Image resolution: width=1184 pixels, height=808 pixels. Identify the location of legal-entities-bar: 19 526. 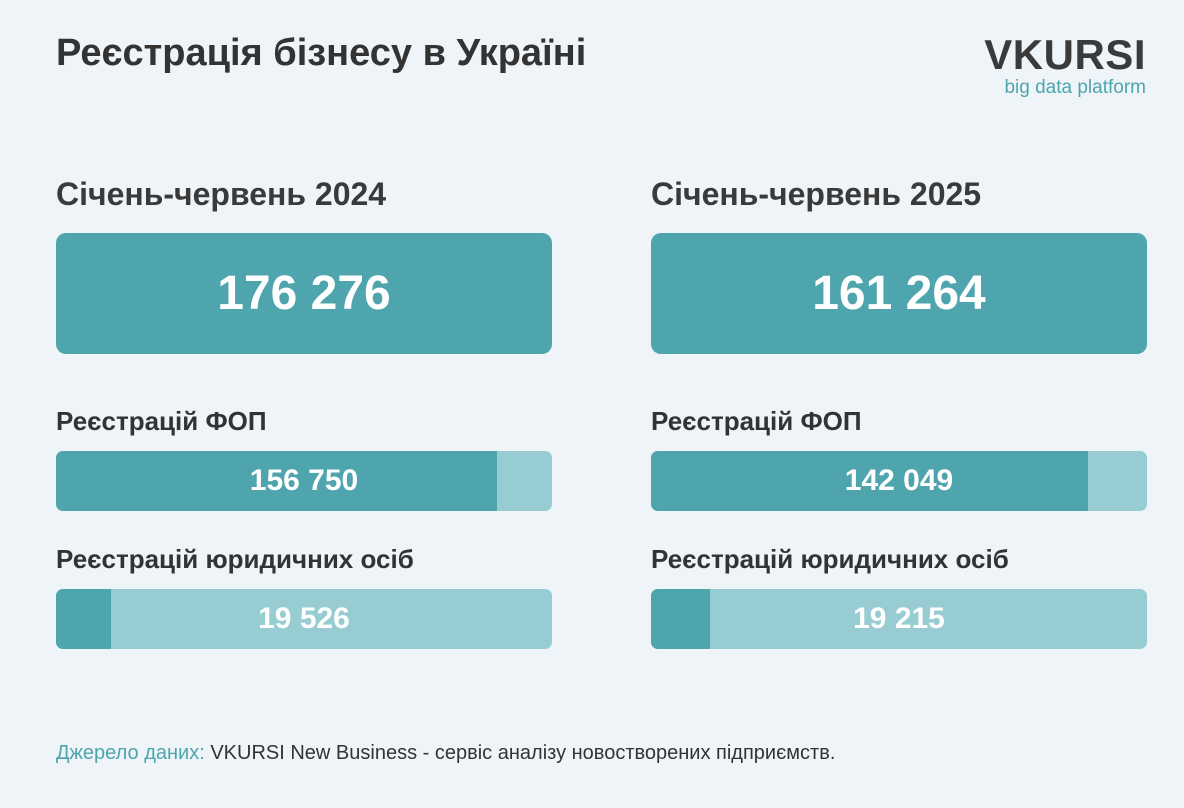
(304, 619).